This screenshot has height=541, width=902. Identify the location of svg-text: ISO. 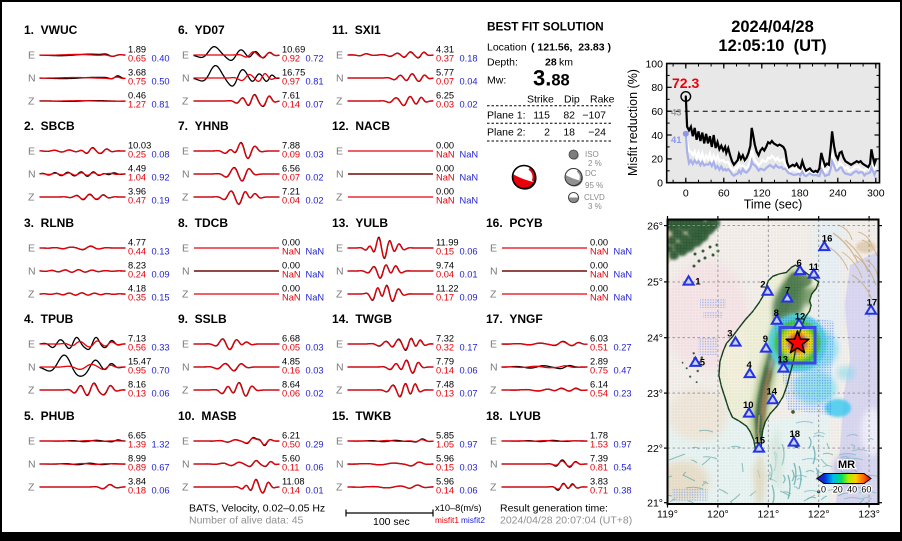
(592, 154).